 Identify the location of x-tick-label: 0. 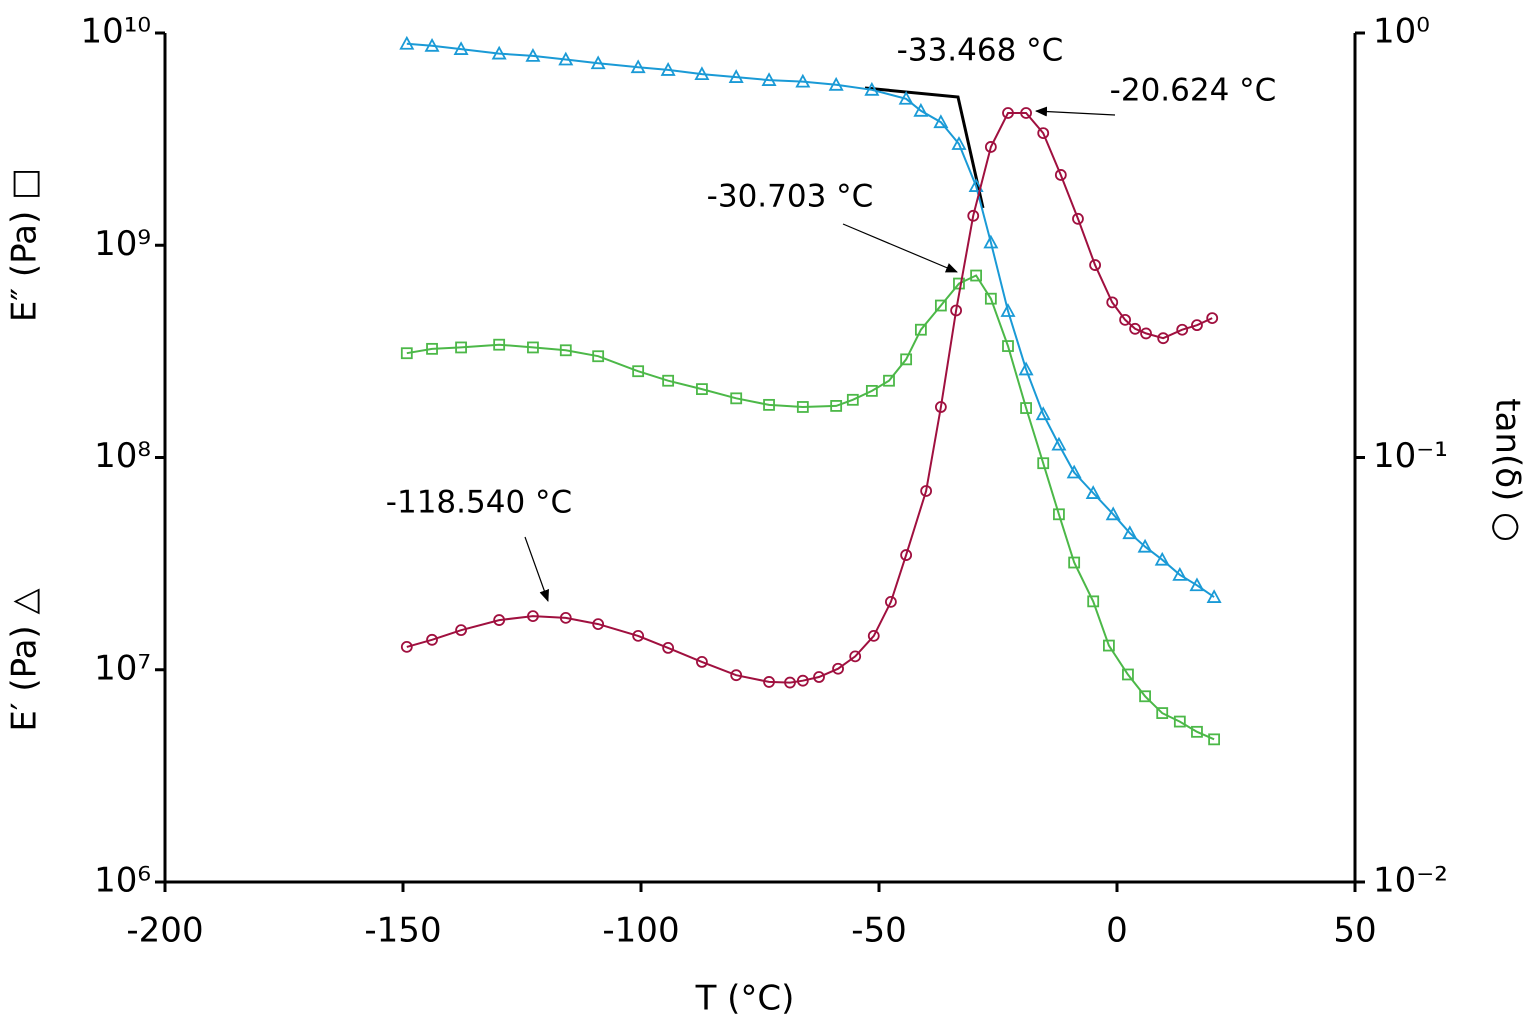
(1117, 931).